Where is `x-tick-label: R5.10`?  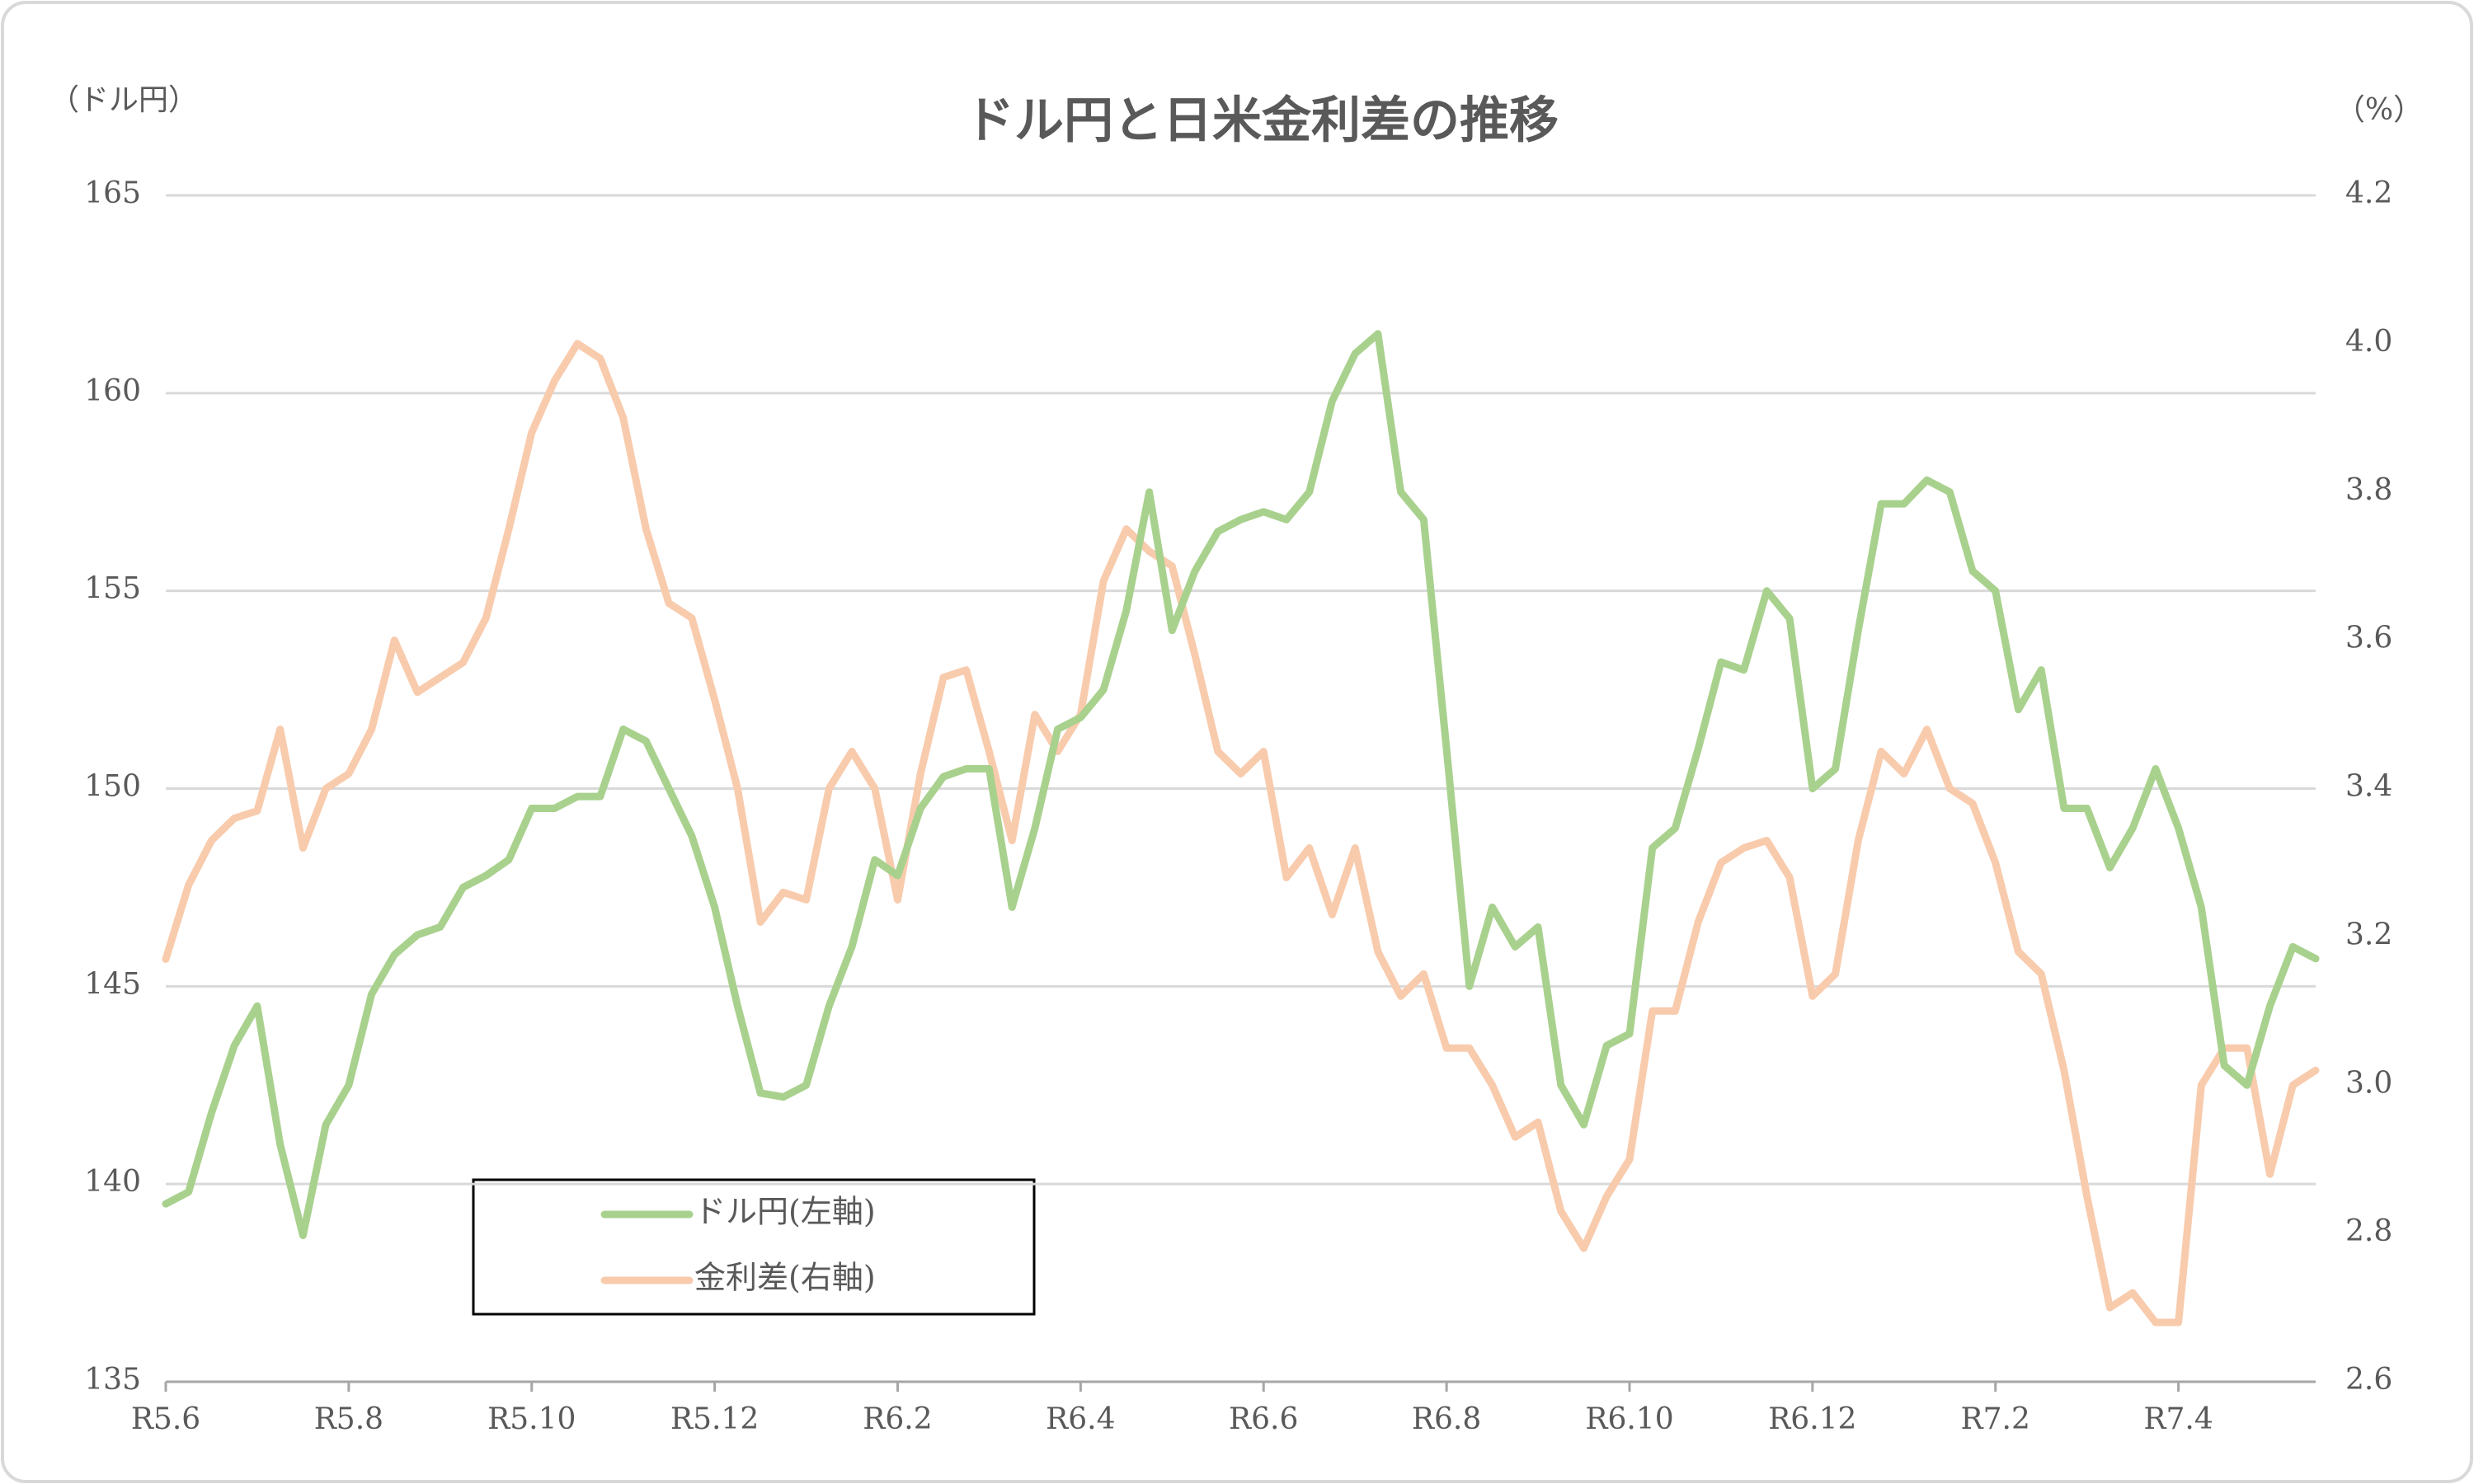 x-tick-label: R5.10 is located at coordinates (531, 1419).